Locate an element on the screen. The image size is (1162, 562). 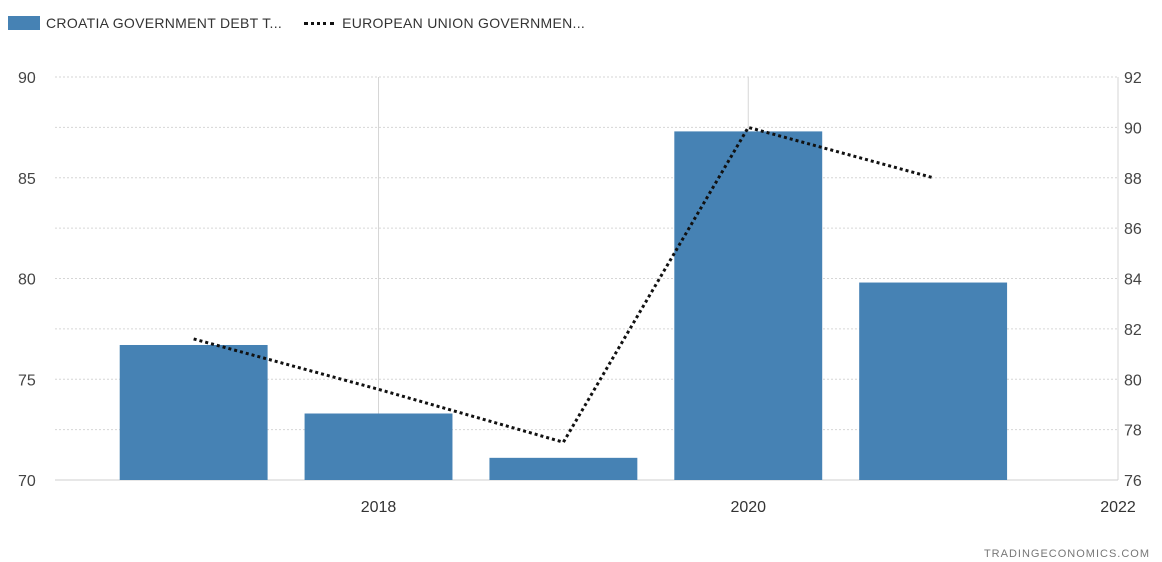
x-tick-label: 2022 is located at coordinates (1118, 507).